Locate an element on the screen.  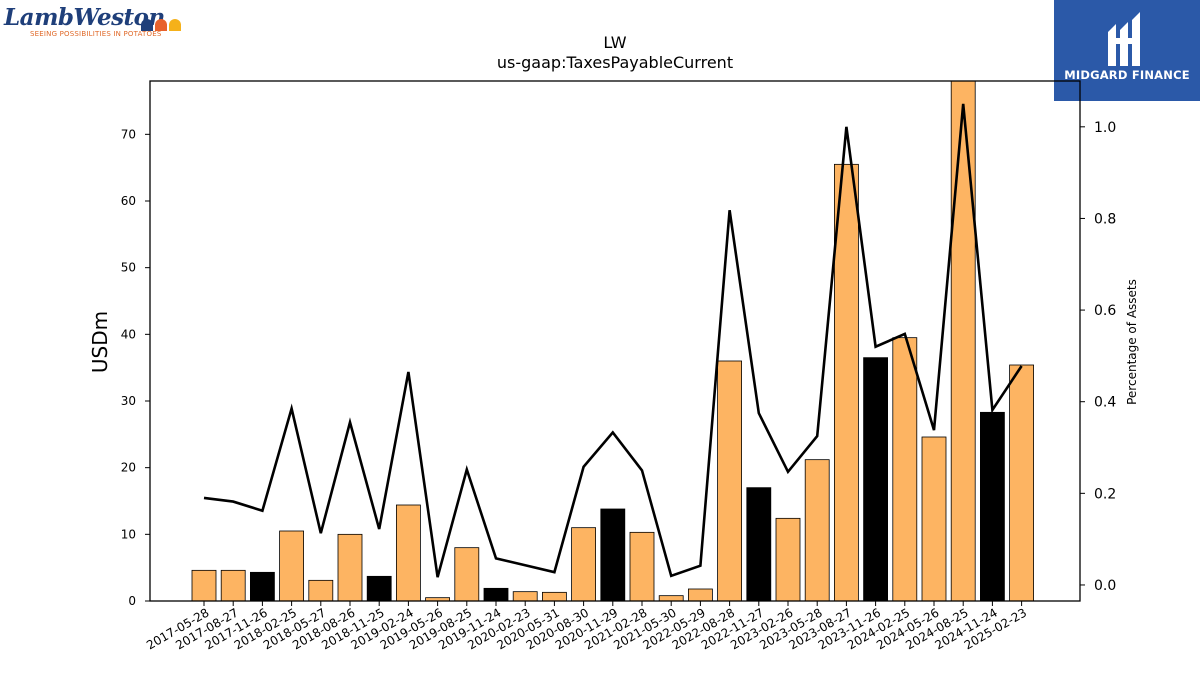
y-tick-label: 50 is located at coordinates (128, 268).